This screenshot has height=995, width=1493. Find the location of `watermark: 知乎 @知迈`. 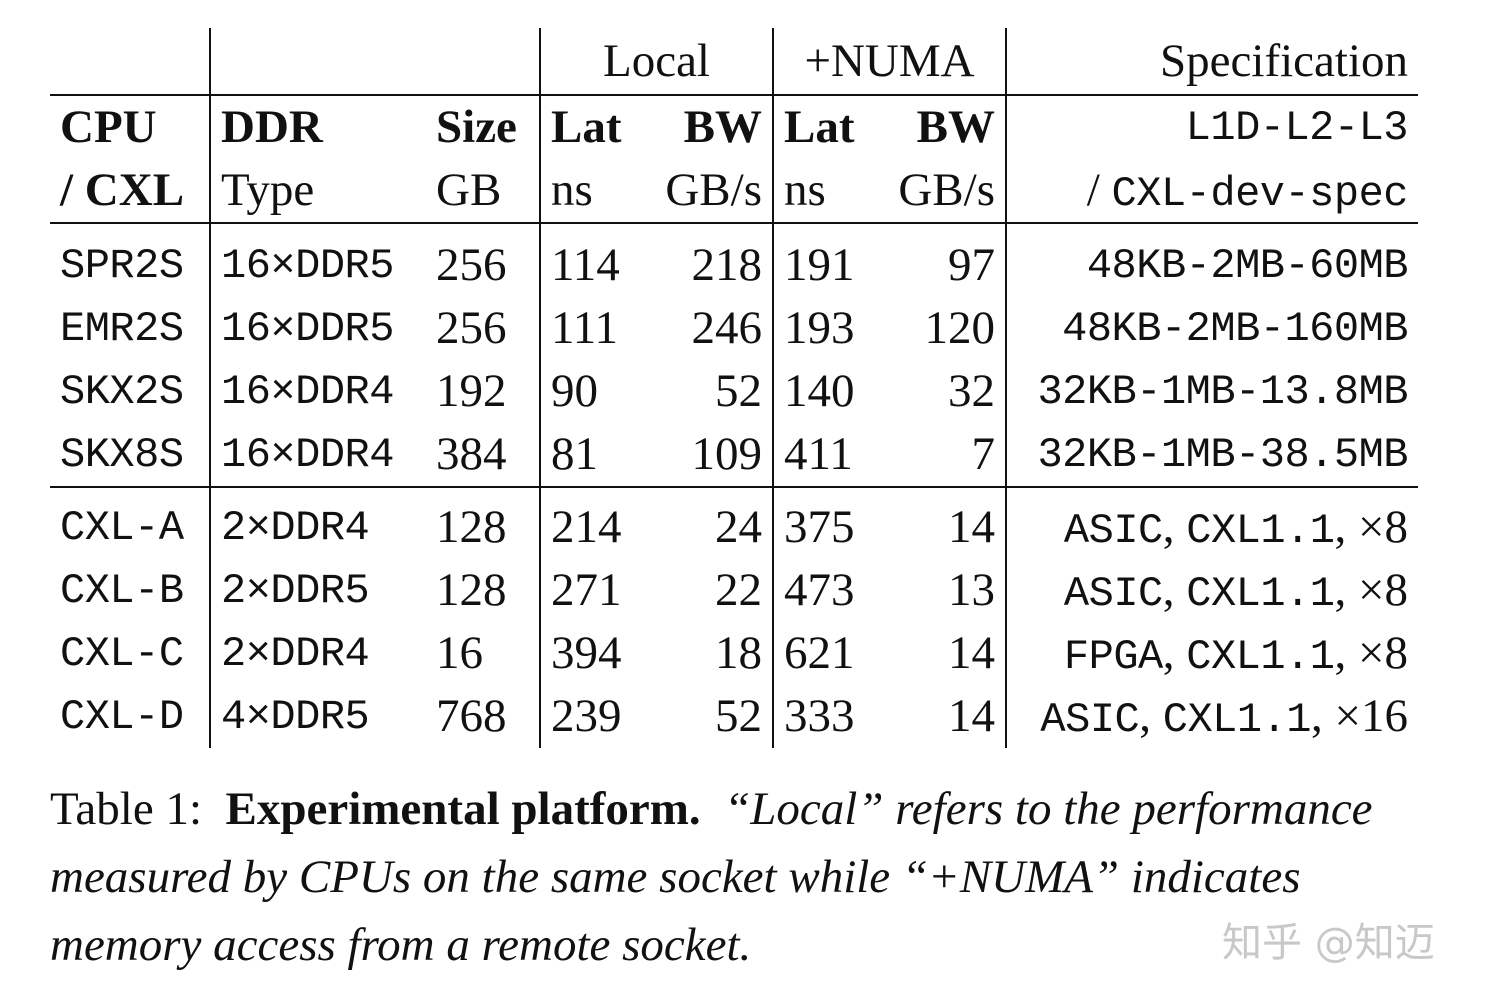

watermark: 知乎 @知迈 is located at coordinates (1328, 943).